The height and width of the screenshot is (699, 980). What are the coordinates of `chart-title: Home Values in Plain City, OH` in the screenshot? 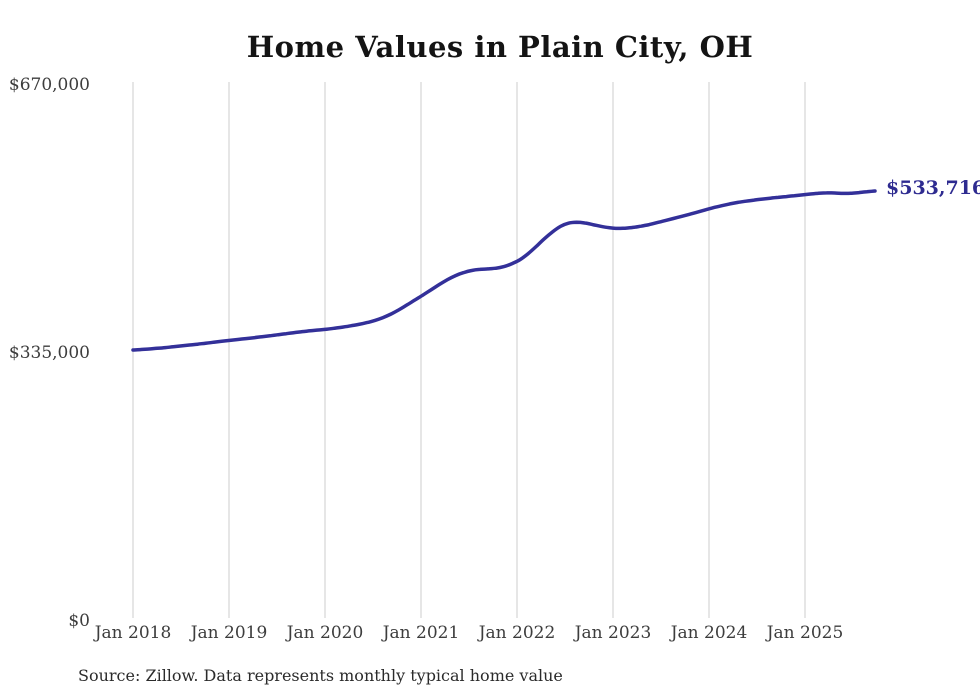 It's located at (500, 47).